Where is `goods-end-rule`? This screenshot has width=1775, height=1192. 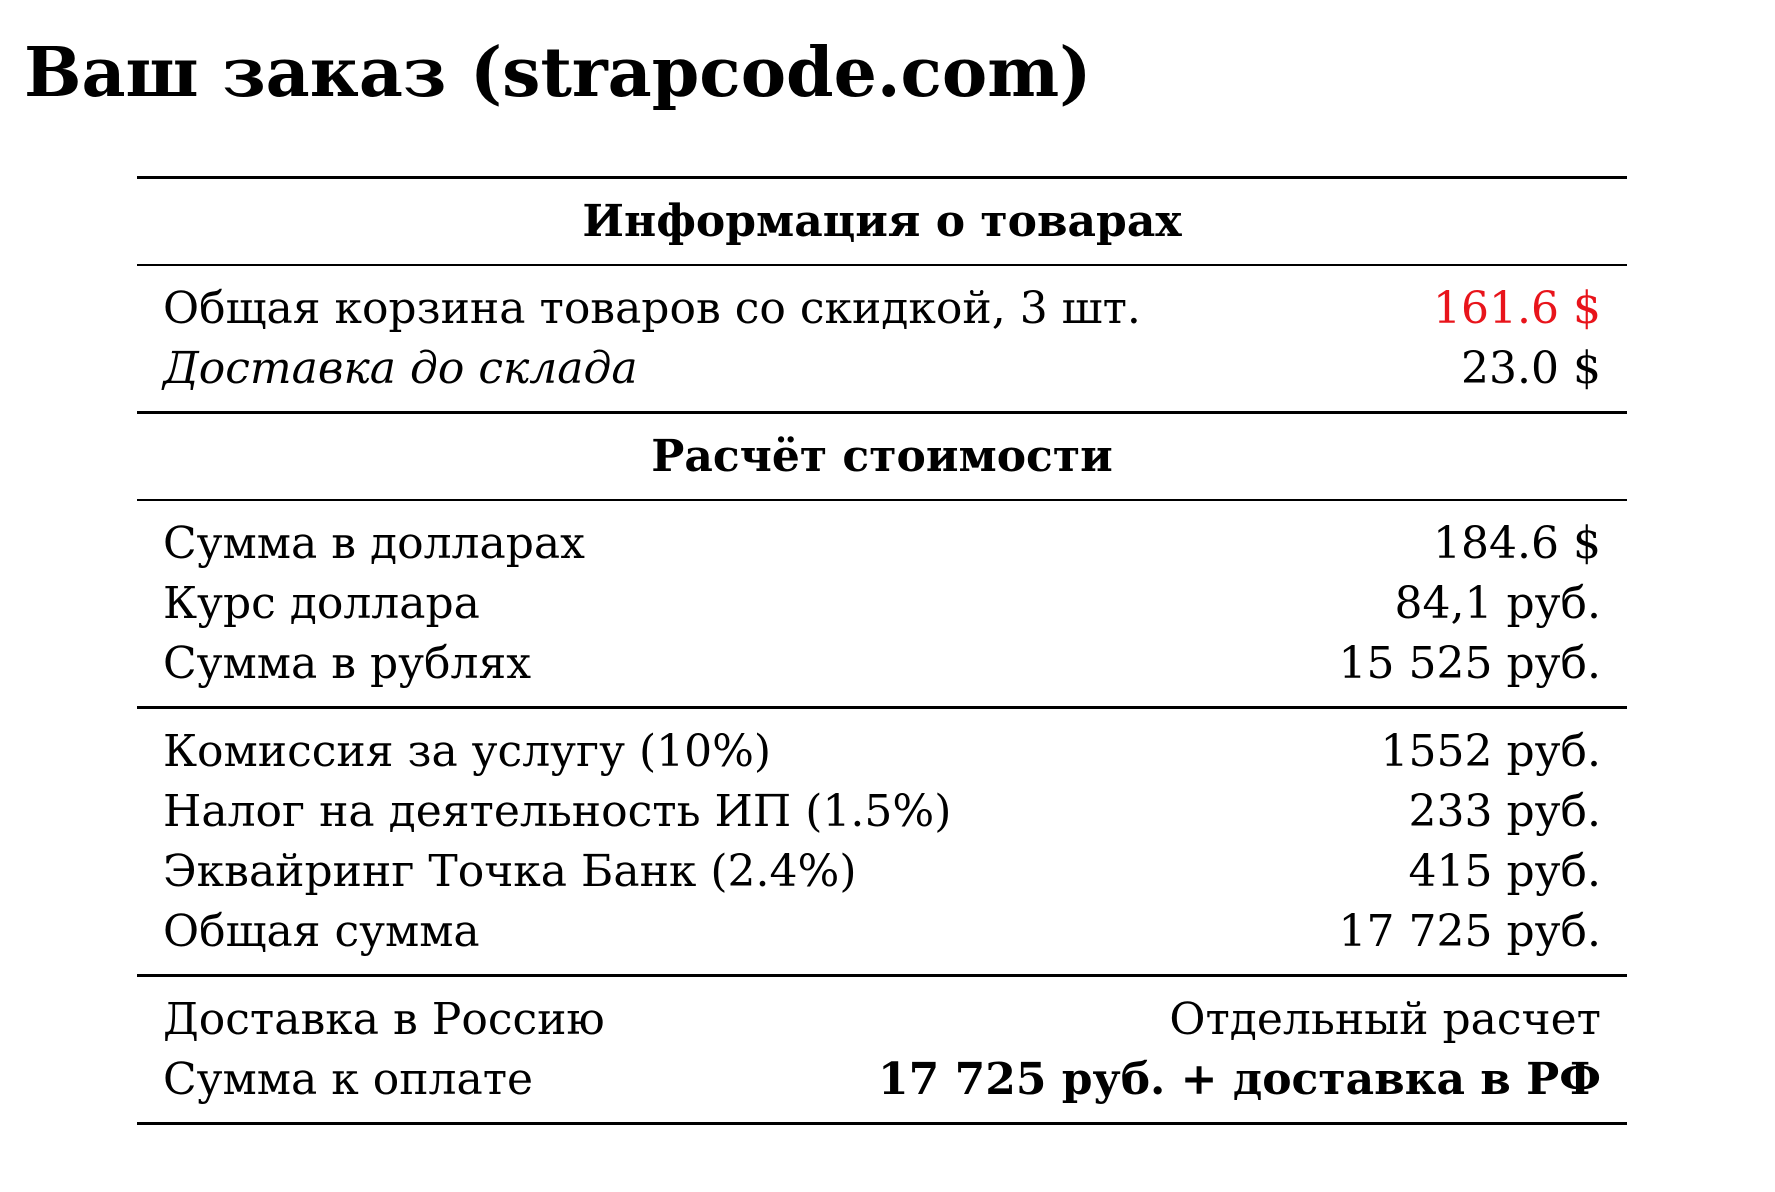 goods-end-rule is located at coordinates (882, 412).